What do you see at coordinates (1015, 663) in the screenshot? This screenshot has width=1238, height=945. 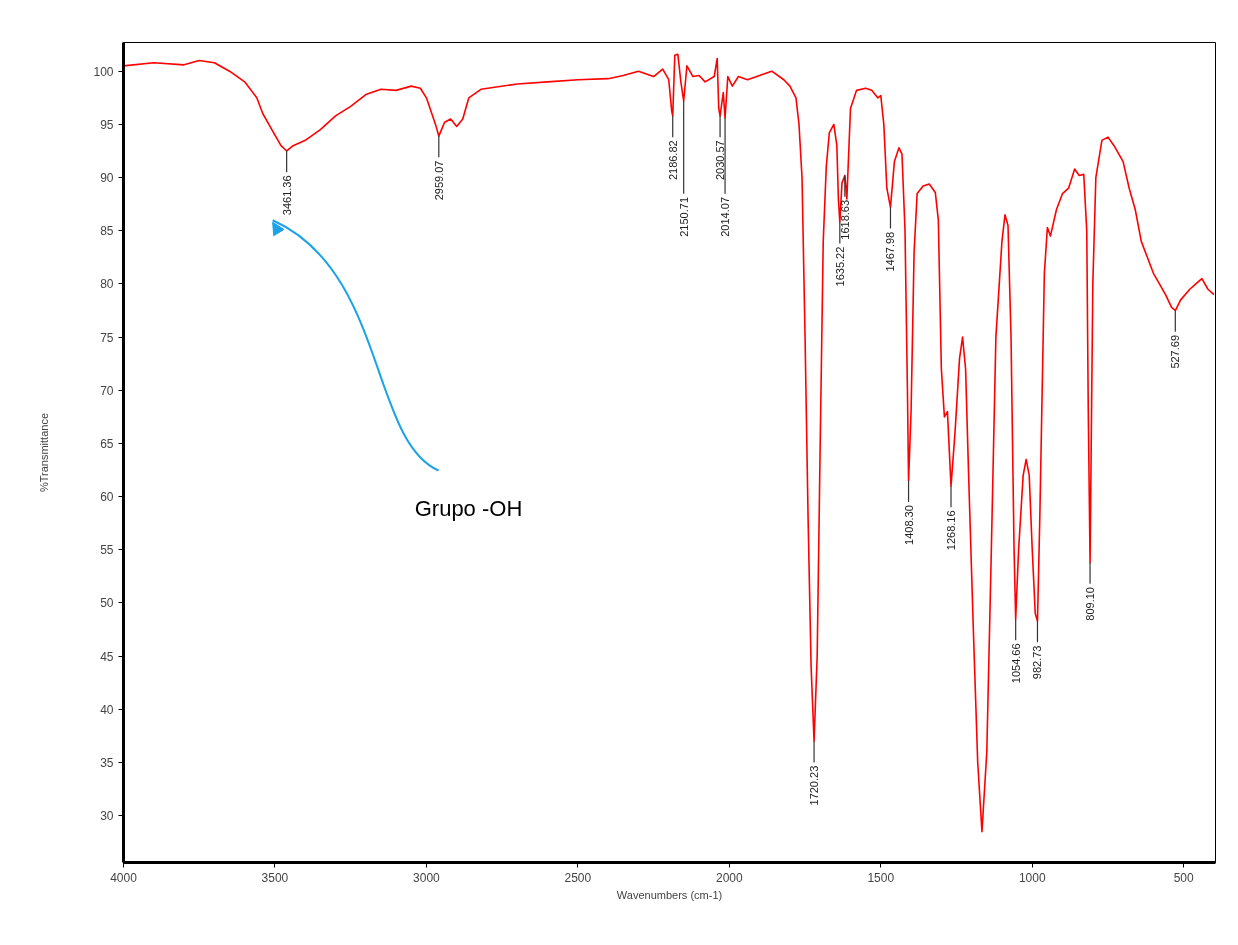 I see `annotation: 1054.66` at bounding box center [1015, 663].